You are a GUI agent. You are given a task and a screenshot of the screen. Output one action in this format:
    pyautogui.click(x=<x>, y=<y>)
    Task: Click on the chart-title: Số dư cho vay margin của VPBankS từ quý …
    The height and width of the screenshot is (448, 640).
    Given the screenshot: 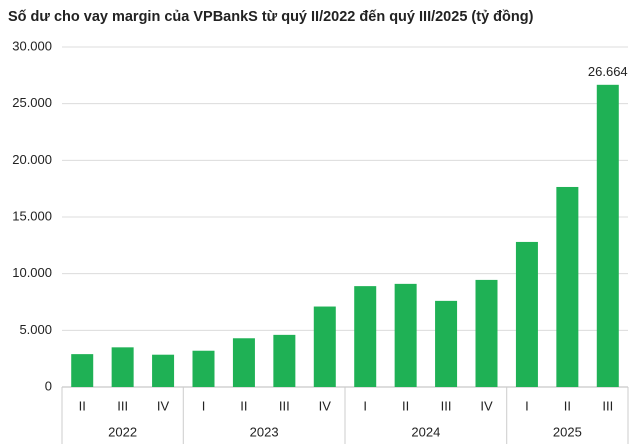 What is the action you would take?
    pyautogui.click(x=271, y=17)
    